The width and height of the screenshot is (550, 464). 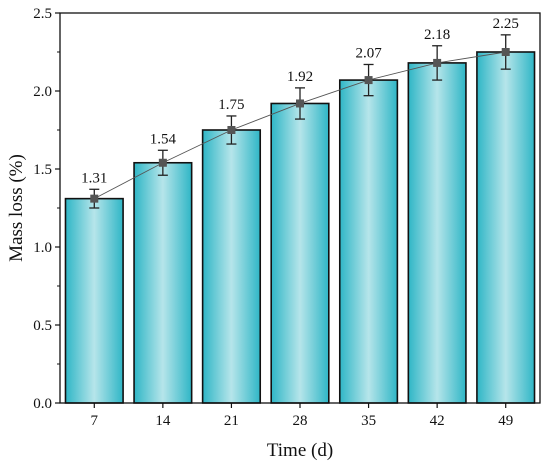 What do you see at coordinates (42, 404) in the screenshot?
I see `y-tick-label: 0.0` at bounding box center [42, 404].